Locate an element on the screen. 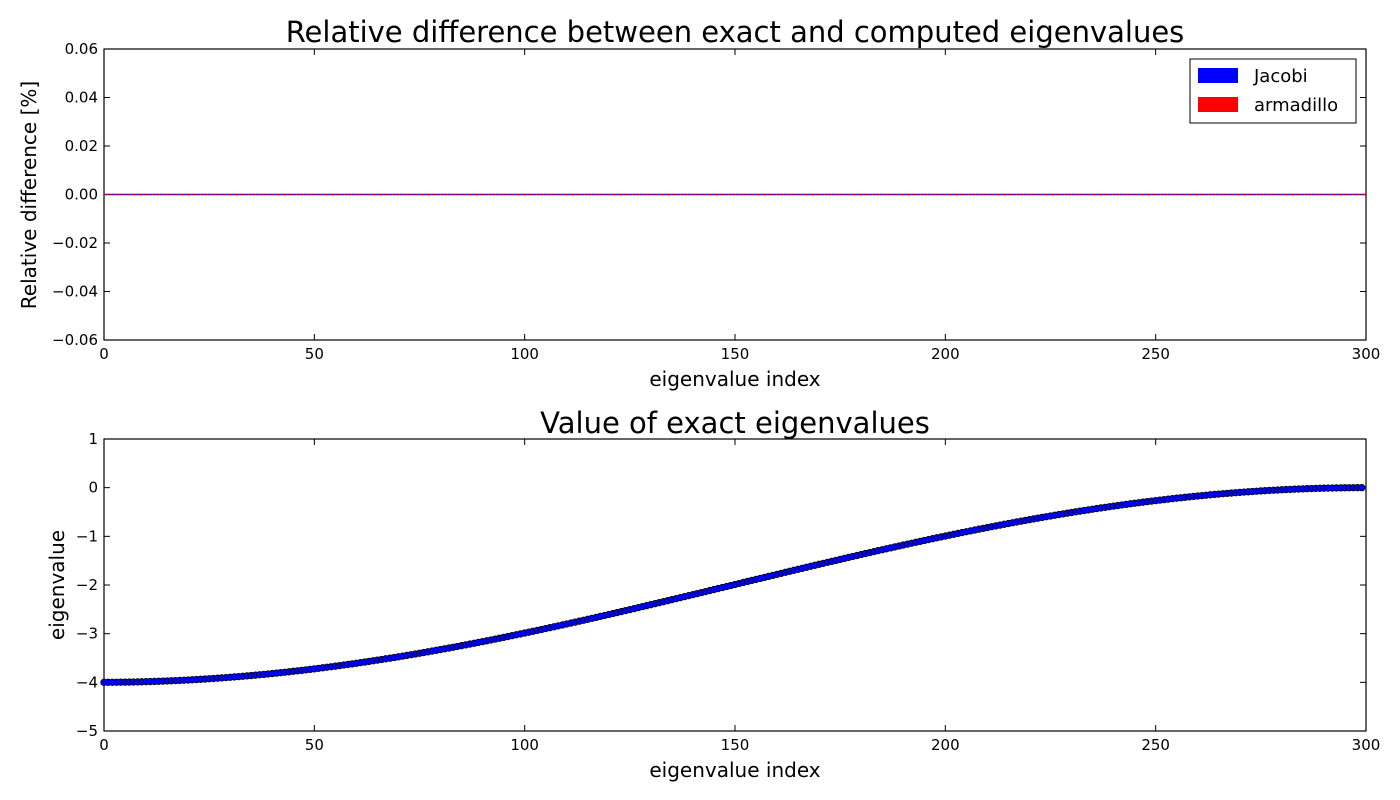 Image resolution: width=1400 pixels, height=800 pixels. y-axis-label: eigenvalue is located at coordinates (57, 585).